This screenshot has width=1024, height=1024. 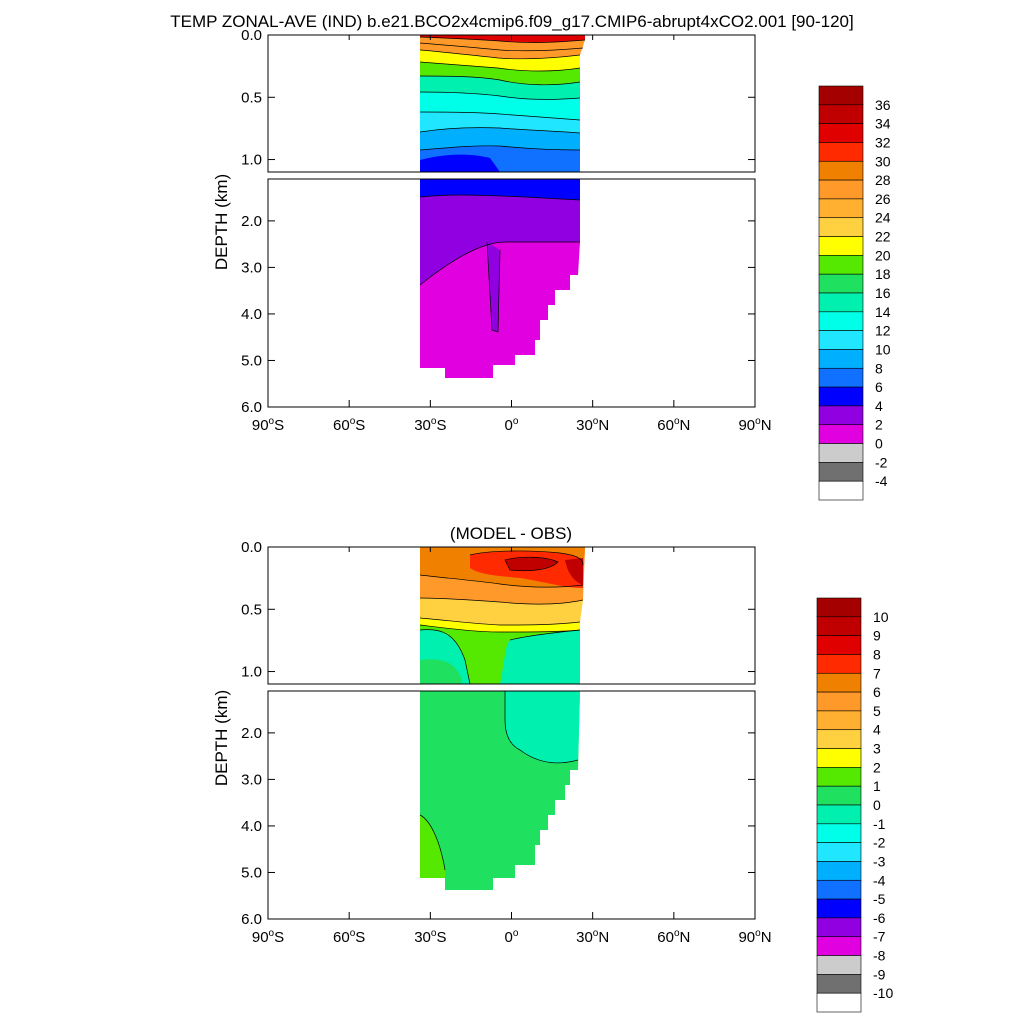 What do you see at coordinates (879, 861) in the screenshot?
I see `colorbar-label: -3` at bounding box center [879, 861].